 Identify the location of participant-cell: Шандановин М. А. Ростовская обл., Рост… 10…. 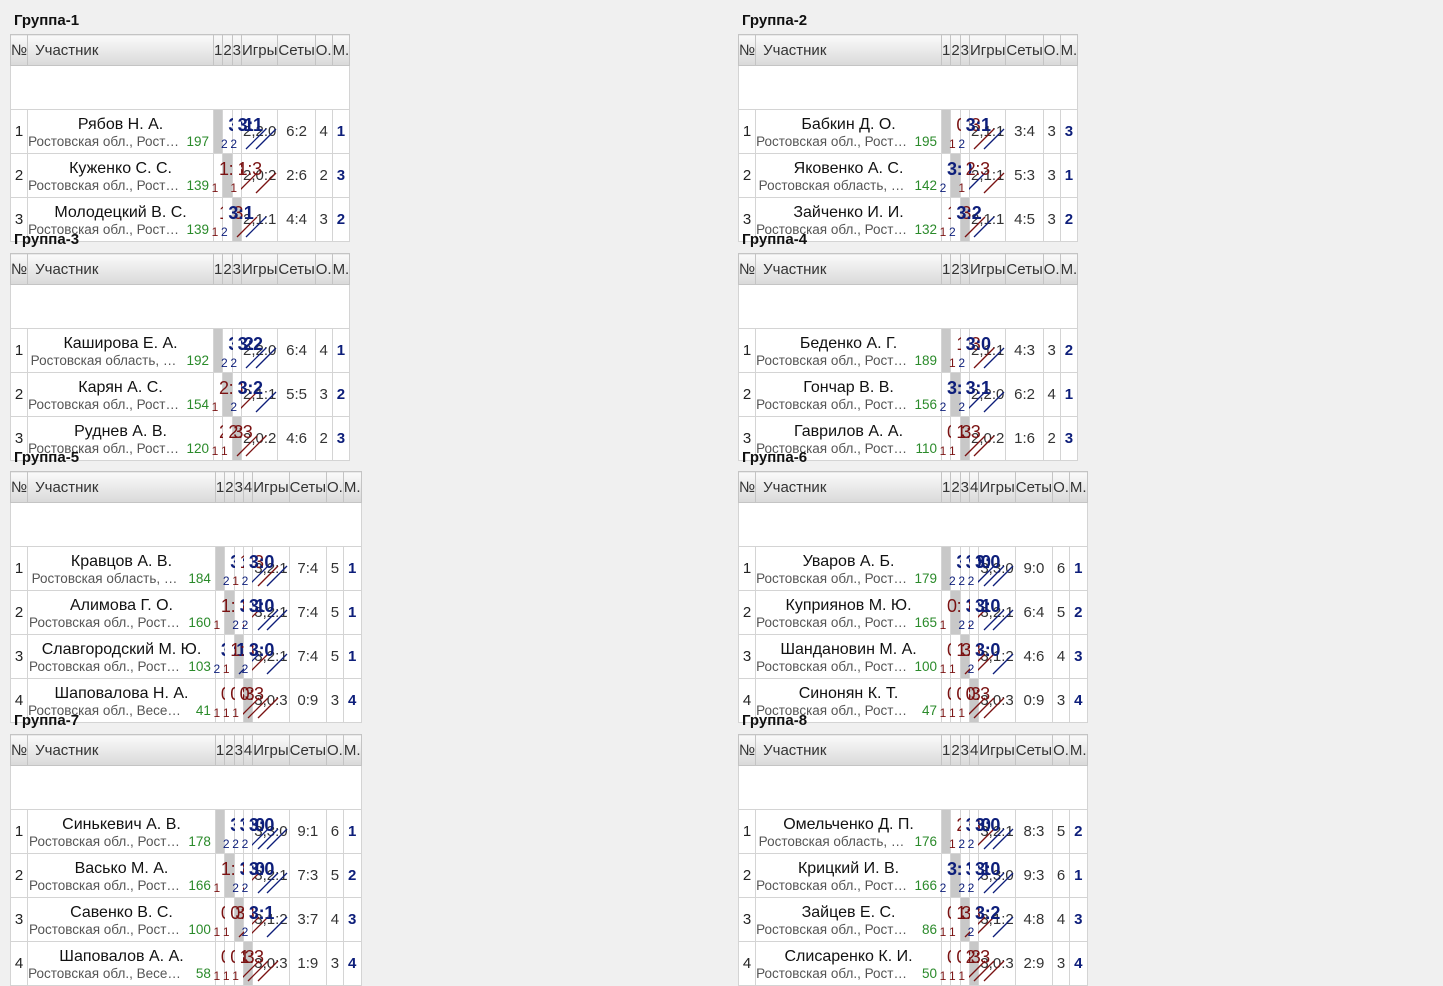
(848, 656).